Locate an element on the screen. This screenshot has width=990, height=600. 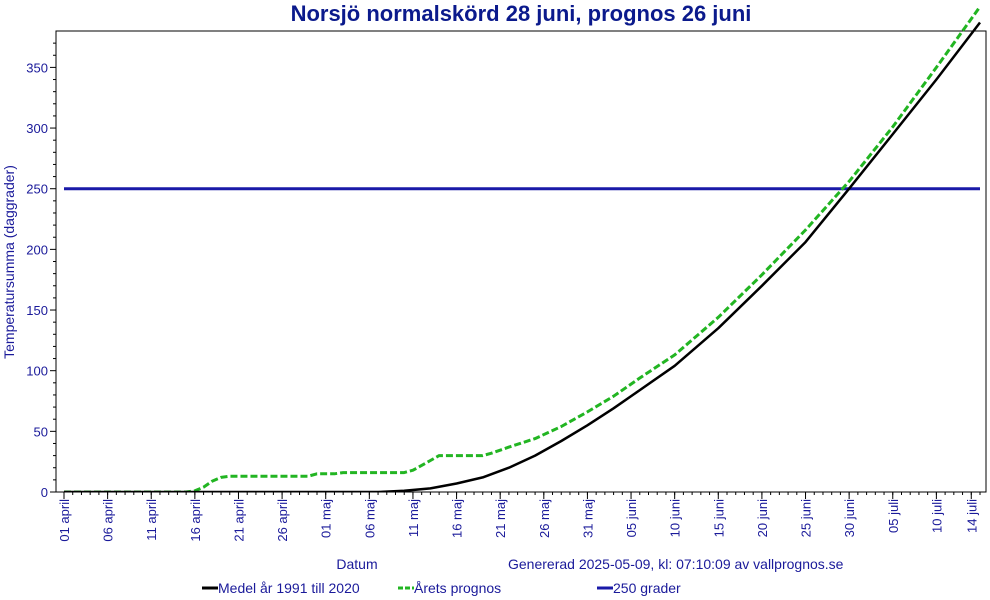
x-tick-label: 06 maj is located at coordinates (369, 518).